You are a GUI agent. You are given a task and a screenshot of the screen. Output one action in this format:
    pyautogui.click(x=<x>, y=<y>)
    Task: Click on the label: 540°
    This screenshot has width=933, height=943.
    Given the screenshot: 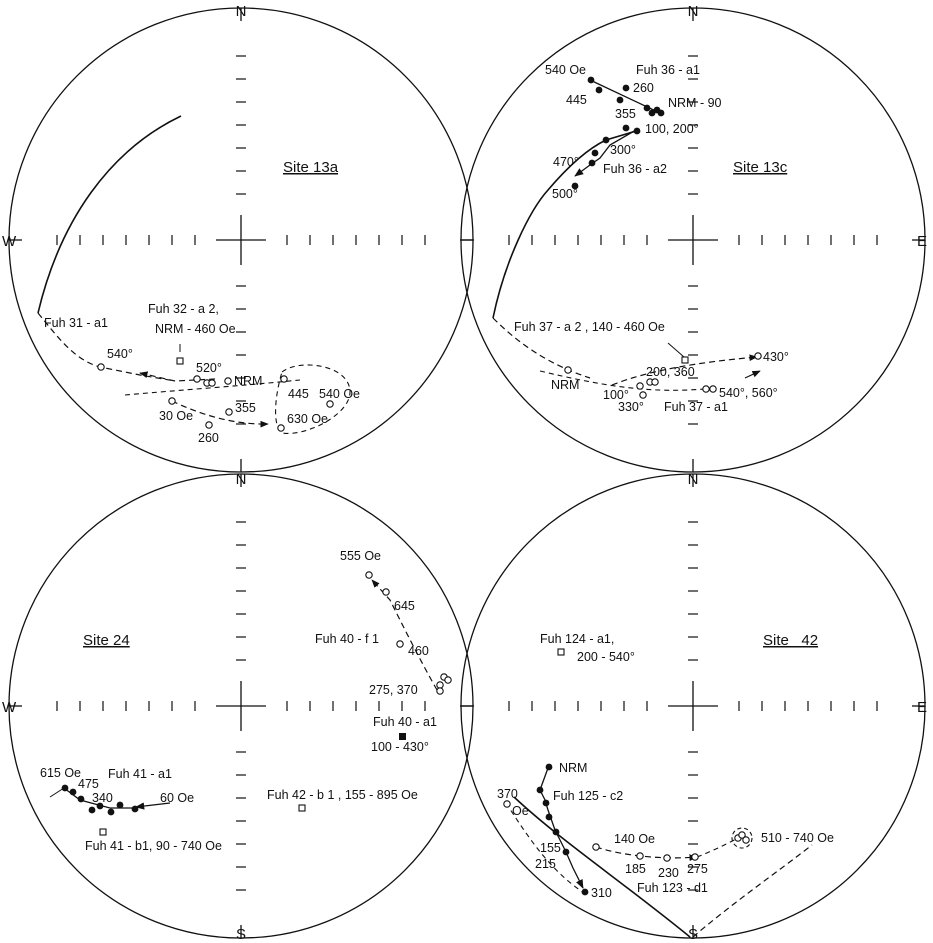 What is the action you would take?
    pyautogui.click(x=120, y=354)
    